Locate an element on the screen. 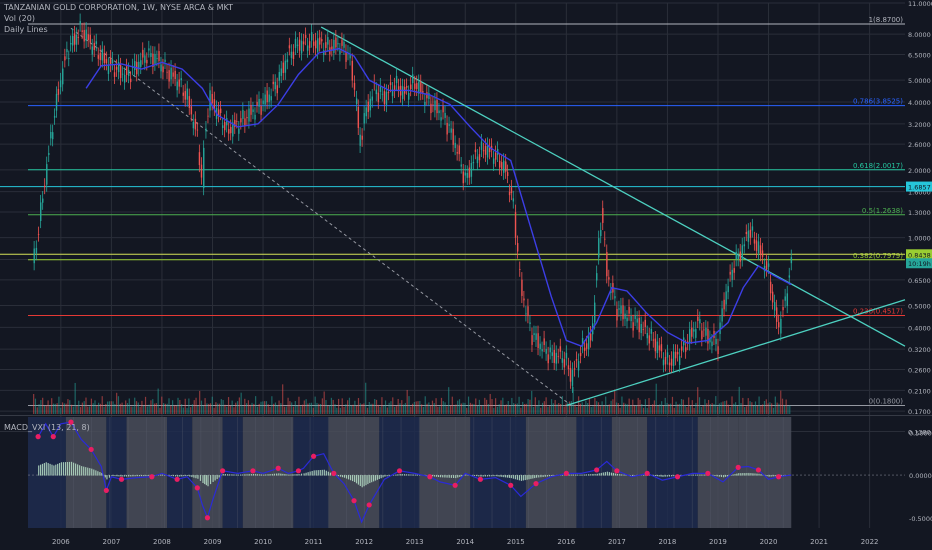  fib-level-label: 0.5(1.2638) is located at coordinates (882, 211).